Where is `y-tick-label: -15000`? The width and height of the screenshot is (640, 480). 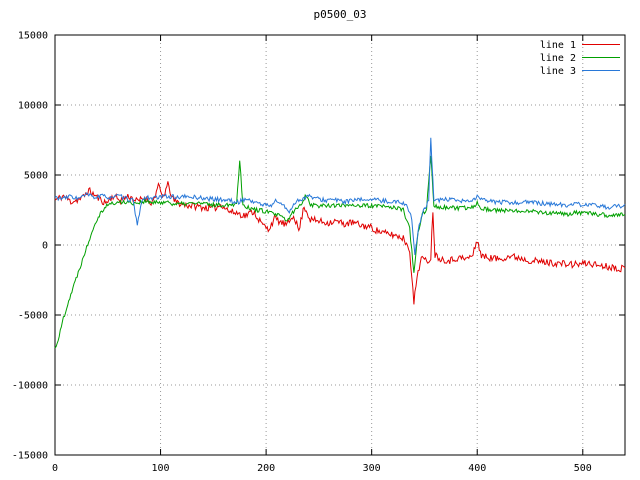
y-tick-label: -15000 is located at coordinates (30, 456).